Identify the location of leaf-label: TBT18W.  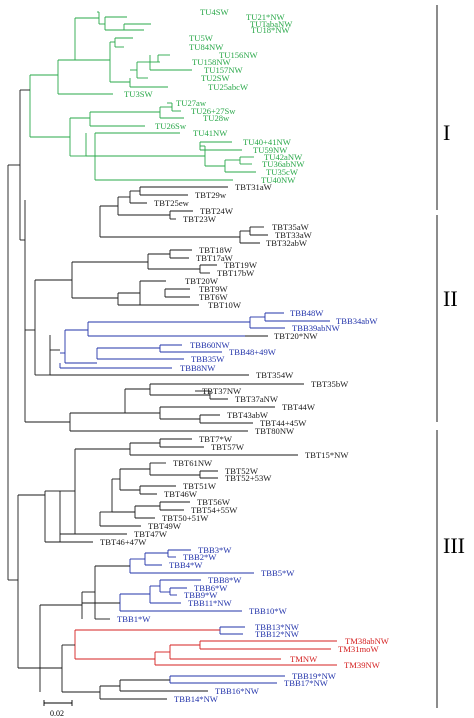
(216, 250).